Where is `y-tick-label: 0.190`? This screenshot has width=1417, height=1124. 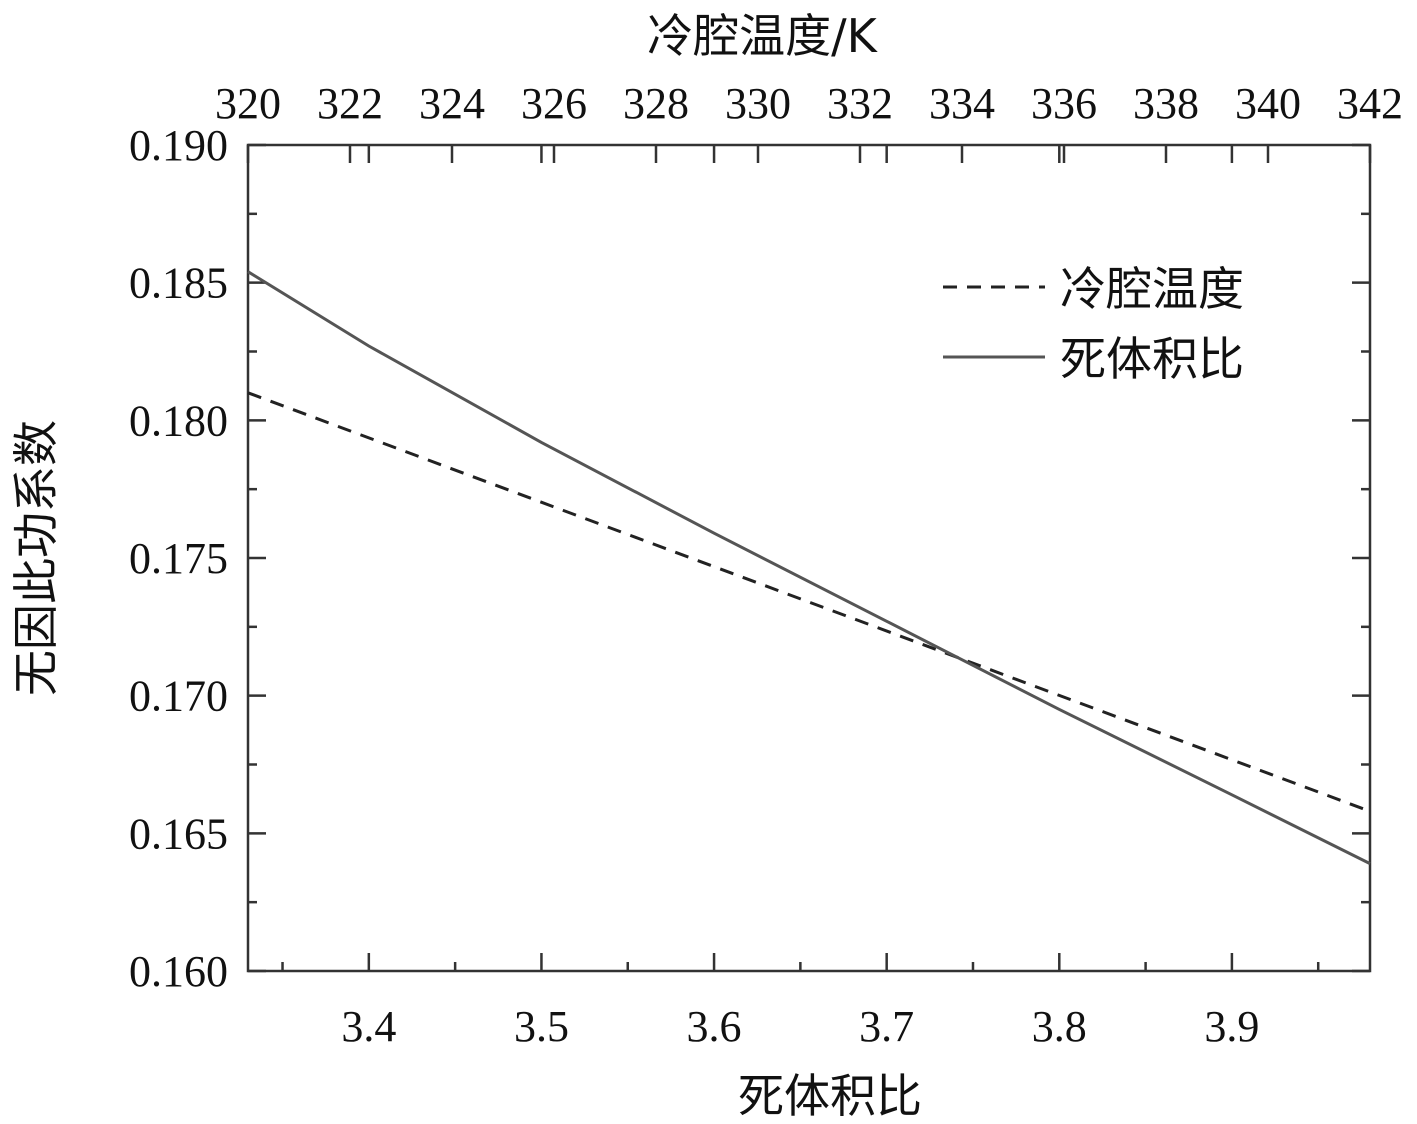 y-tick-label: 0.190 is located at coordinates (178, 145).